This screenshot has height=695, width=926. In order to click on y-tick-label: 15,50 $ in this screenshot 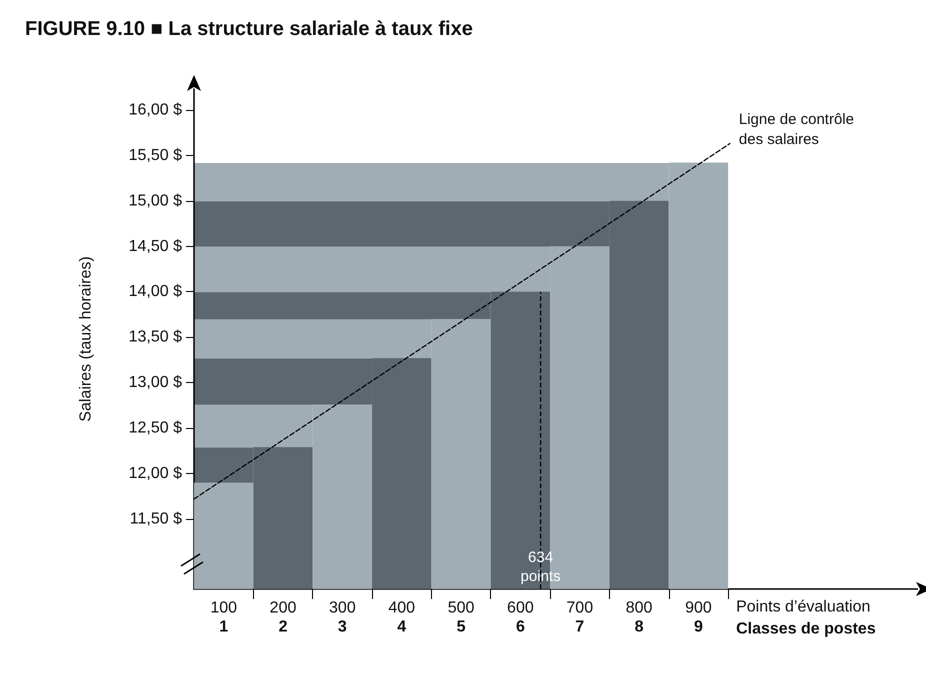, I will do `click(155, 155)`.